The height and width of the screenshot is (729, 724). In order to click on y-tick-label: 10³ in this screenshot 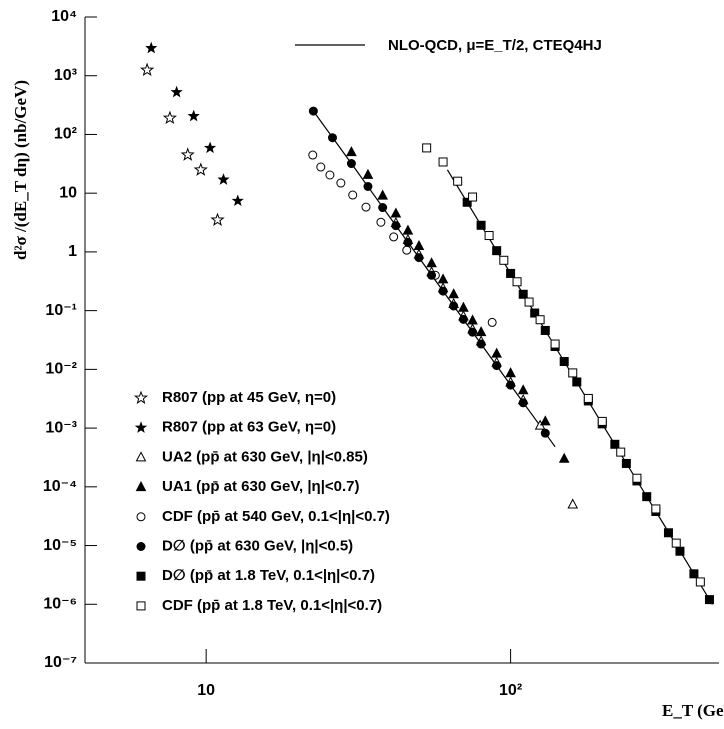, I will do `click(65, 75)`.